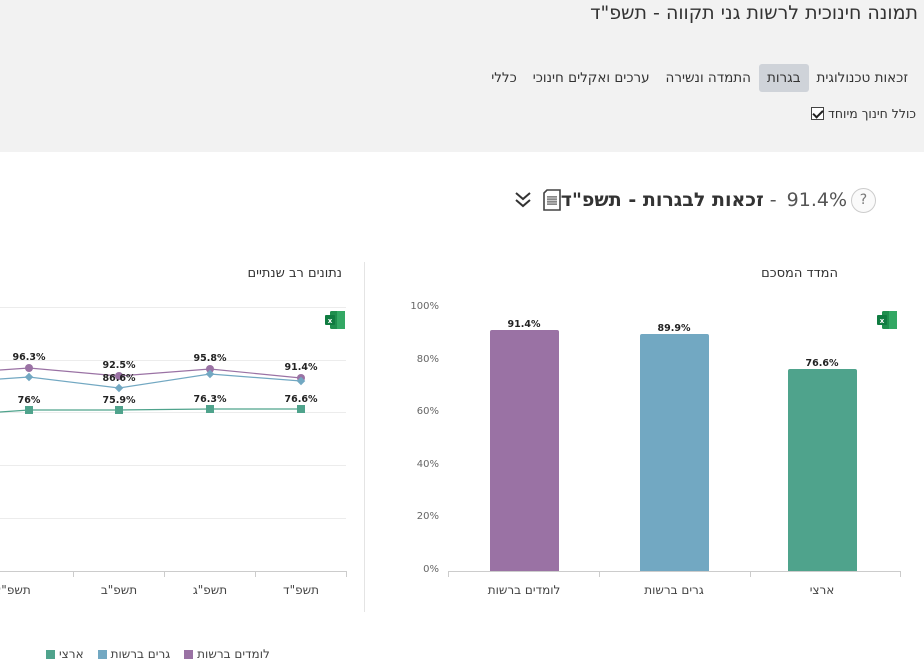 The height and width of the screenshot is (670, 924). What do you see at coordinates (783, 78) in the screenshot?
I see `tab-matriculation: בגרות` at bounding box center [783, 78].